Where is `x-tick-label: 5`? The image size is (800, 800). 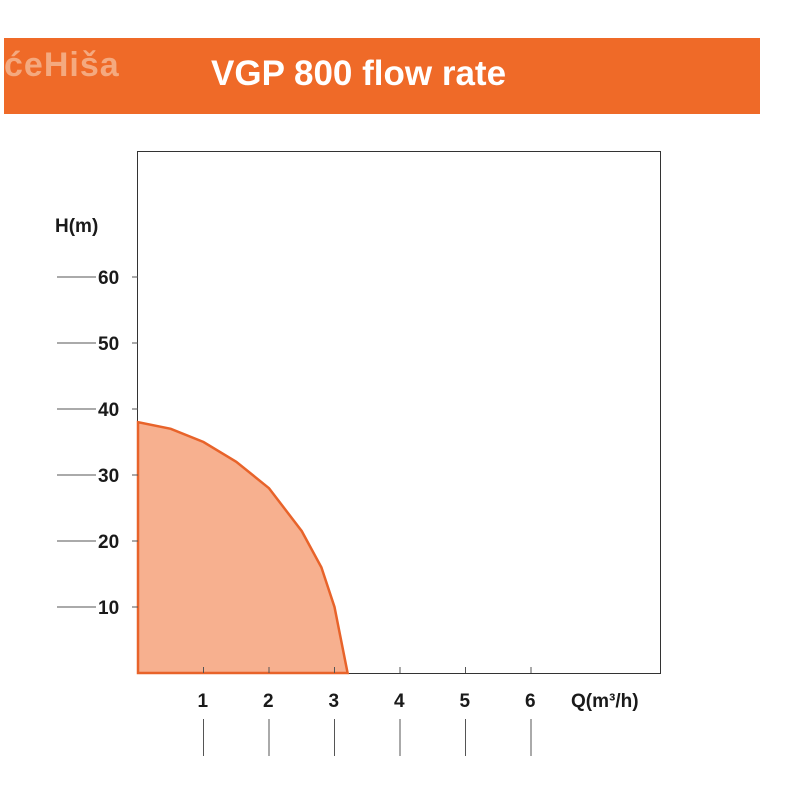
x-tick-label: 5 is located at coordinates (465, 701).